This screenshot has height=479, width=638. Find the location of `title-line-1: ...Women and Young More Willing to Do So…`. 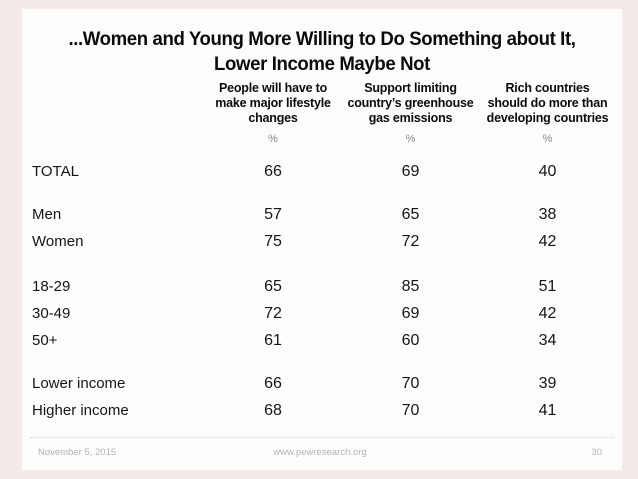

title-line-1: ...Women and Young More Willing to Do So… is located at coordinates (322, 39).